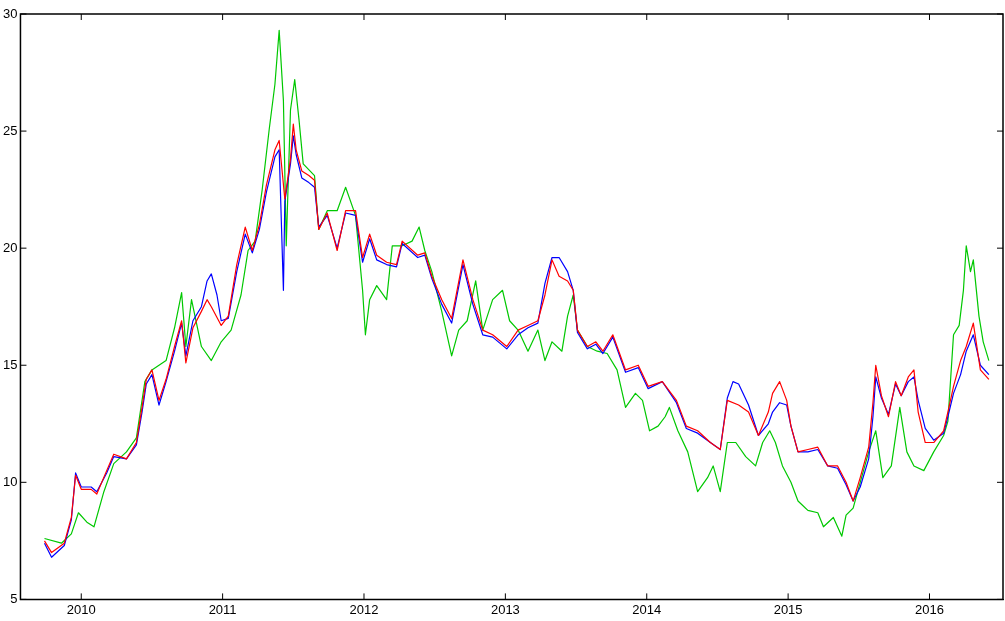 This screenshot has height=621, width=1005. Describe the element at coordinates (10, 247) in the screenshot. I see `y-tick-label: 20` at that location.